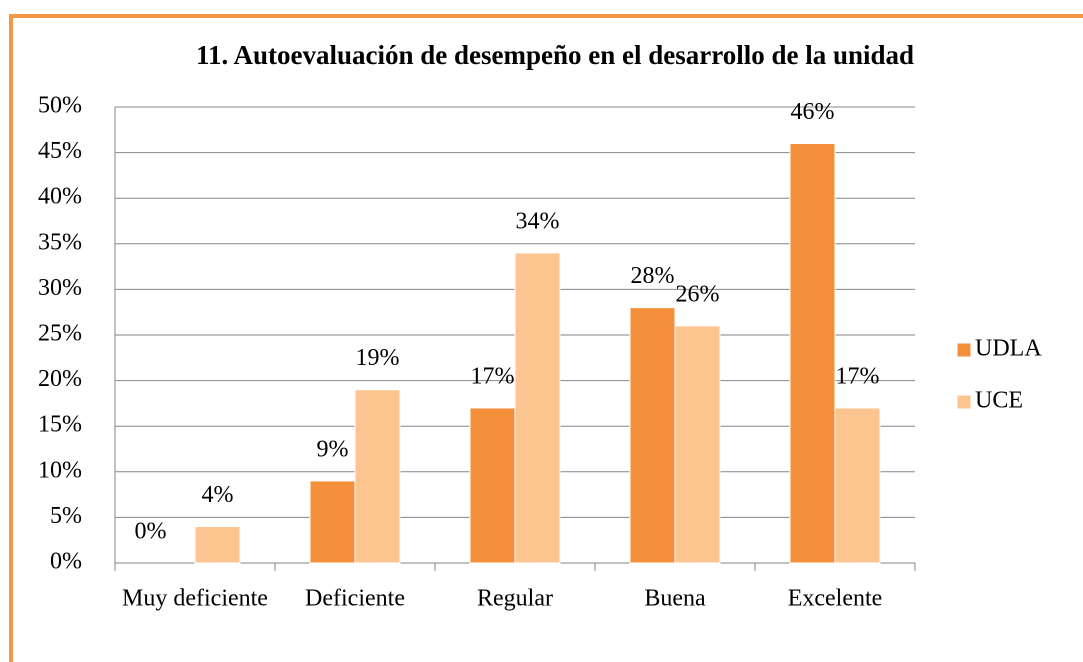  Describe the element at coordinates (1008, 349) in the screenshot. I see `legend-label: UDLA` at that location.